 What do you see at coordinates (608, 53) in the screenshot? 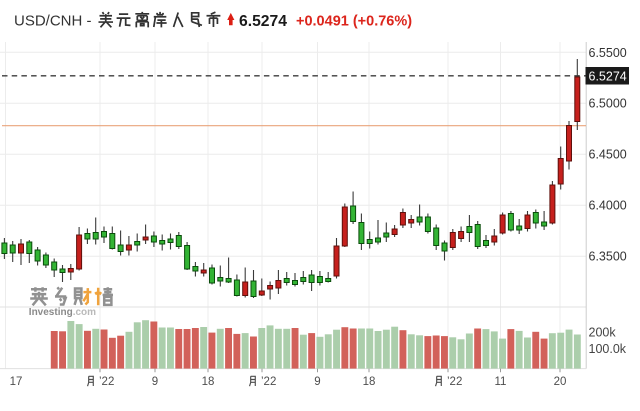
I see `svg-text: 6.5500` at bounding box center [608, 53].